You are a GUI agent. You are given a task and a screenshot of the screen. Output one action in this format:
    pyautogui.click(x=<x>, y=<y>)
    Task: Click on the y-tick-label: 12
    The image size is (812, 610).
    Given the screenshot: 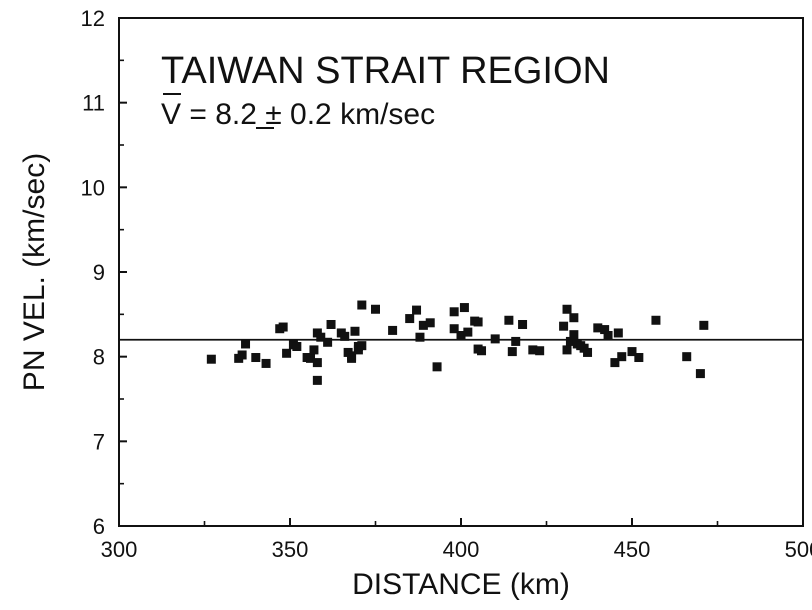 What is the action you would take?
    pyautogui.click(x=93, y=18)
    